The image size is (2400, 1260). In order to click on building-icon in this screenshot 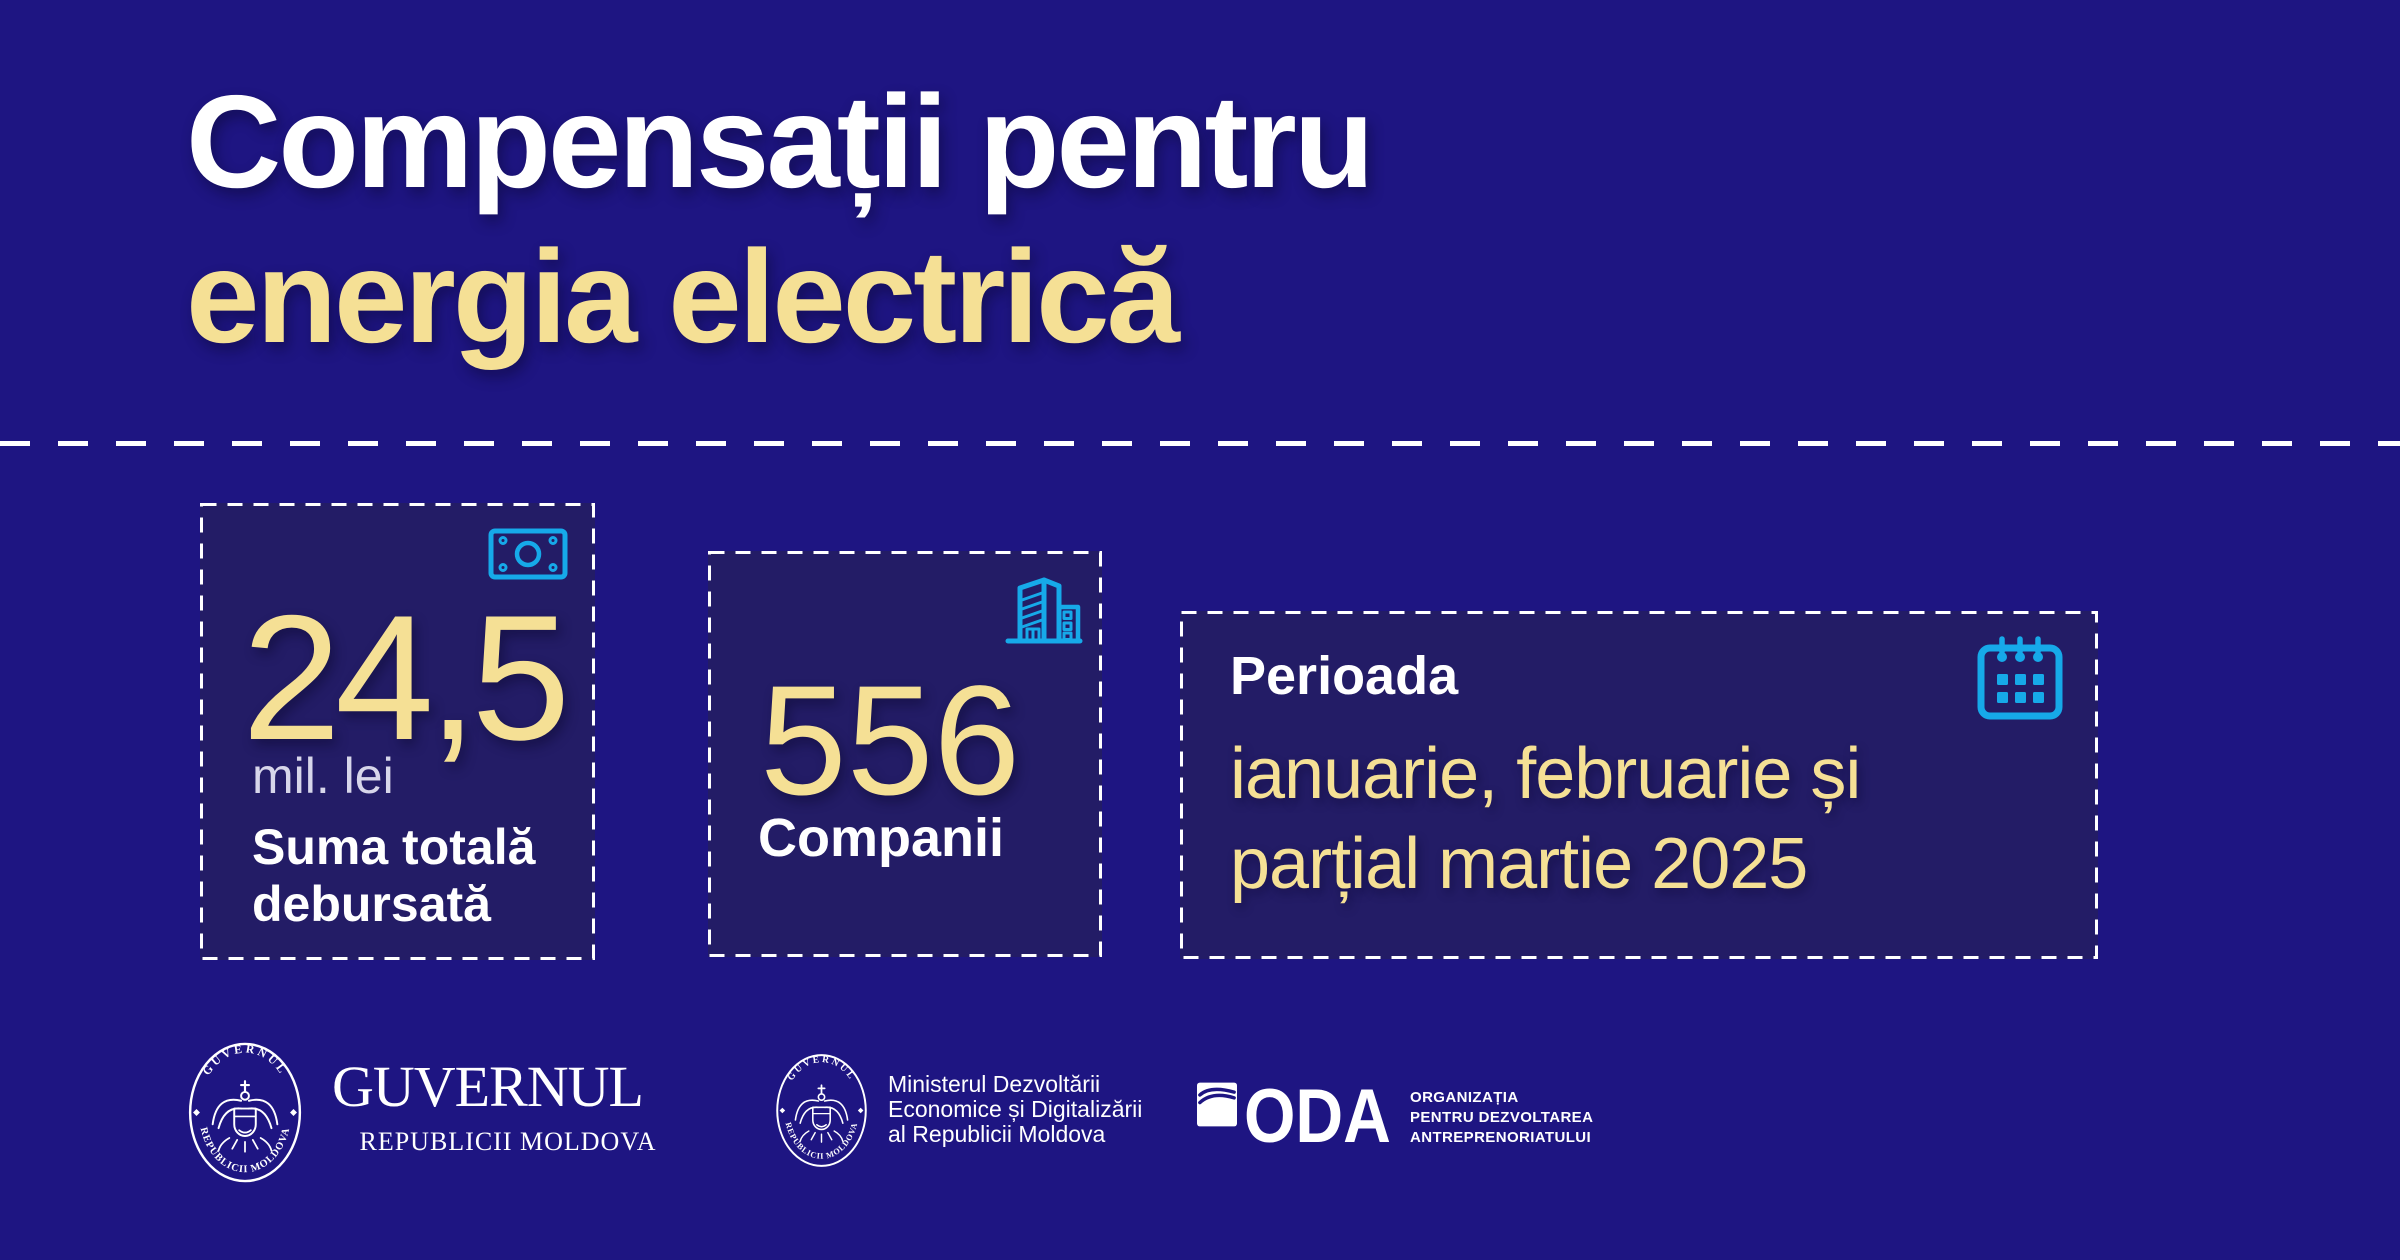, I will do `click(1044, 610)`.